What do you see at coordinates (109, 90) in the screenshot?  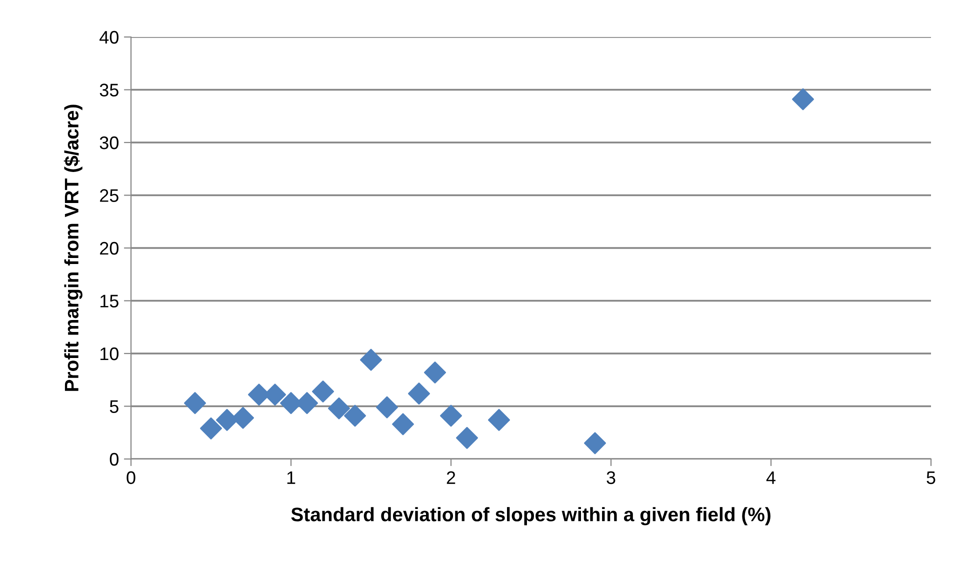 I see `y-tick-label: 35` at bounding box center [109, 90].